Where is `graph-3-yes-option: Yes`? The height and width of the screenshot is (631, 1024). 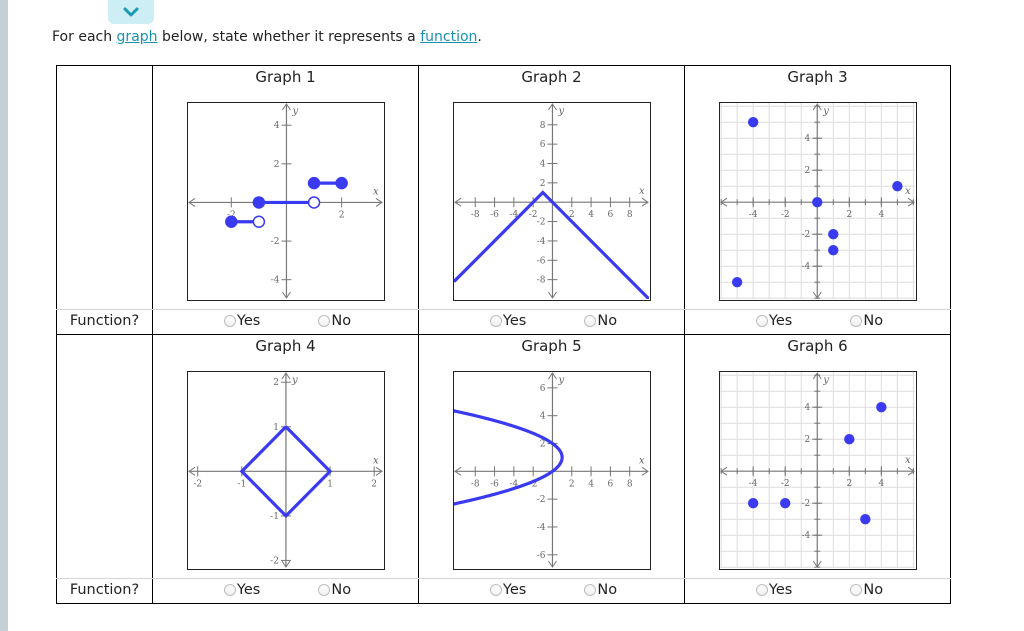 graph-3-yes-option: Yes is located at coordinates (774, 321).